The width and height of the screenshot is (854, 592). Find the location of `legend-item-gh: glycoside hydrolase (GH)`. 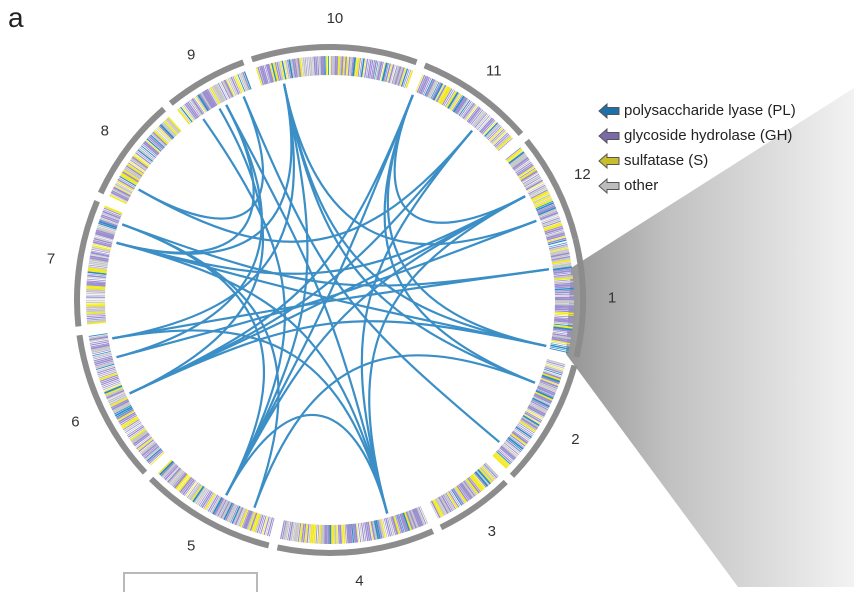

legend-item-gh: glycoside hydrolase (GH) is located at coordinates (697, 135).